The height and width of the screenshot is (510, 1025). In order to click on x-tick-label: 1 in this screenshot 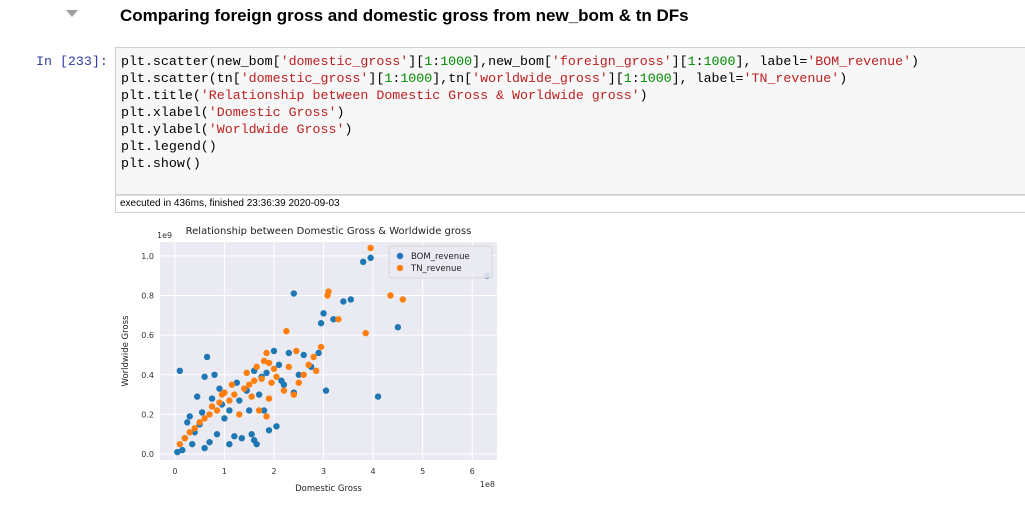, I will do `click(224, 471)`.